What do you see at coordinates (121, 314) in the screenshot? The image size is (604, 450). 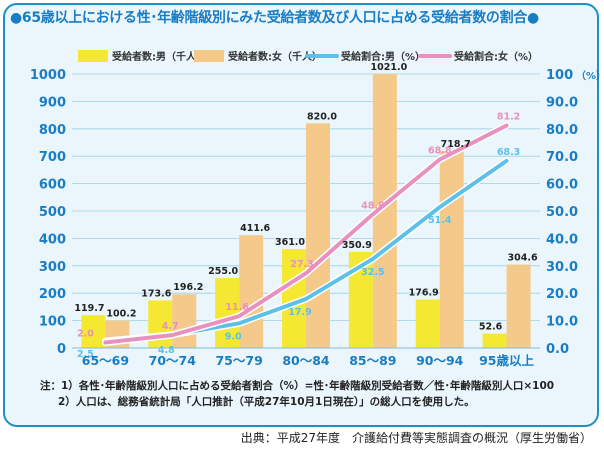 I see `bar-female-value-label: 100.2` at bounding box center [121, 314].